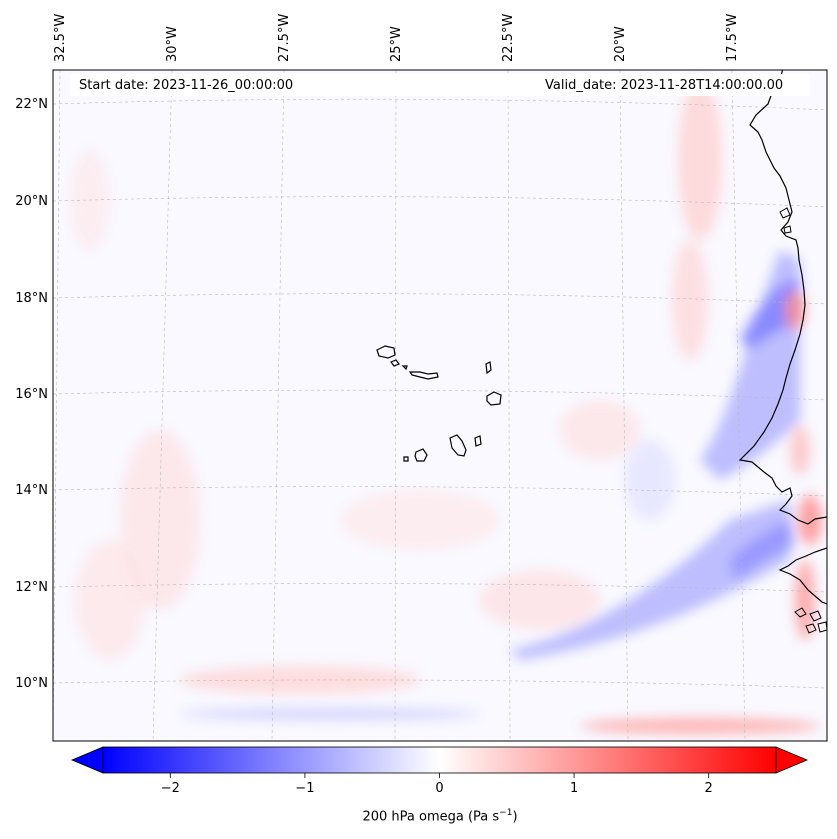 This screenshot has width=837, height=839. What do you see at coordinates (515, 817) in the screenshot?
I see `colorbar-label-suffix: )` at bounding box center [515, 817].